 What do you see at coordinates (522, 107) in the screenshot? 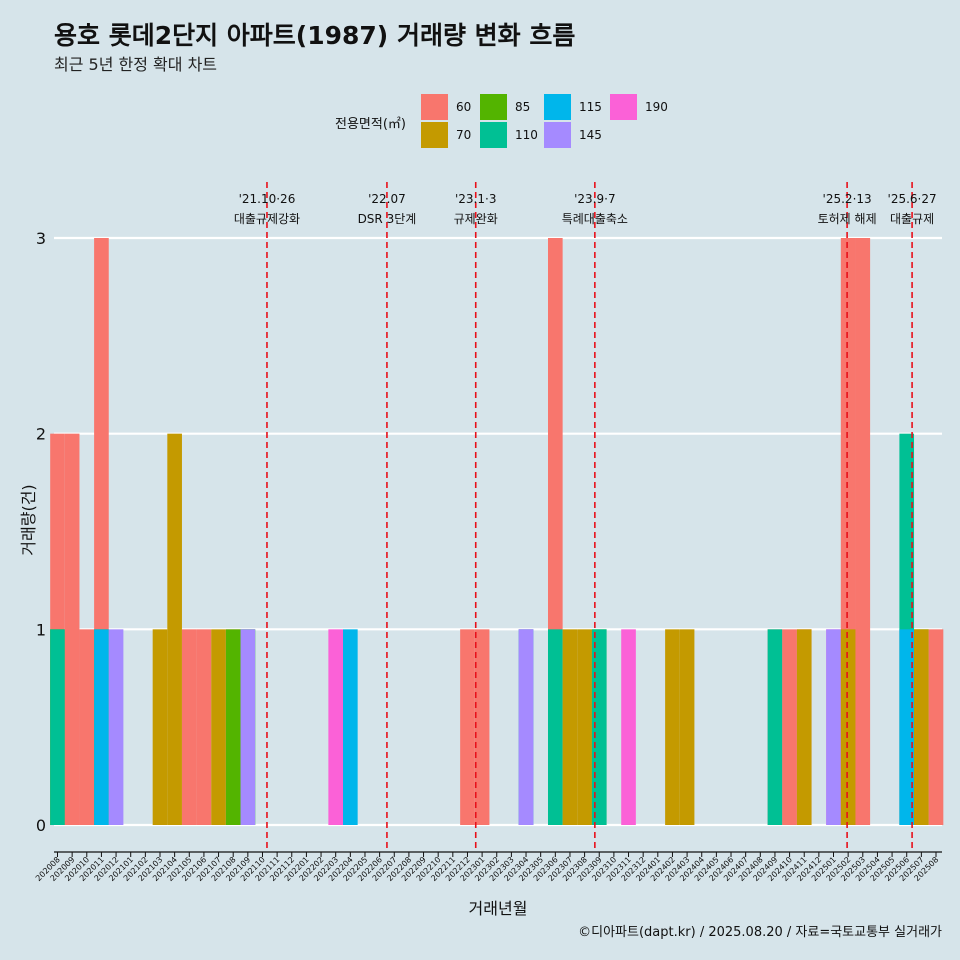
I see `legend-label-85: 85` at bounding box center [522, 107].